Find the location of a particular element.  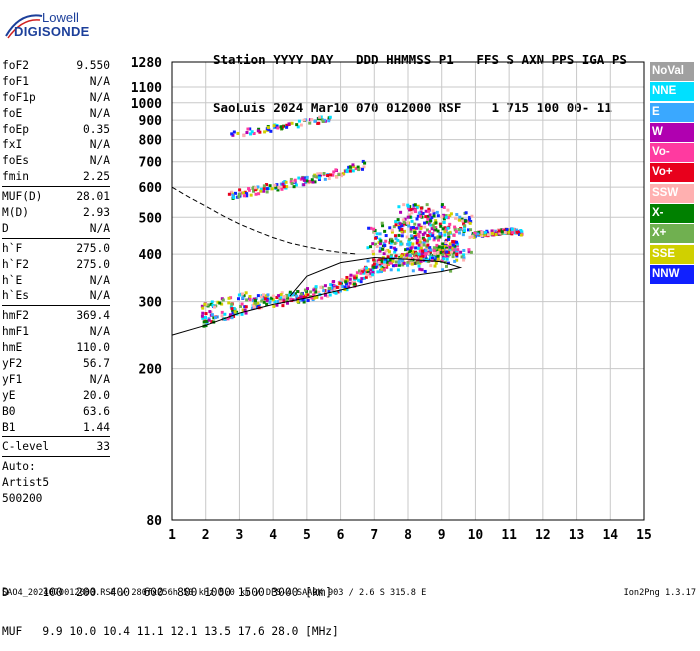

param-name: Auto: is located at coordinates (19, 467).